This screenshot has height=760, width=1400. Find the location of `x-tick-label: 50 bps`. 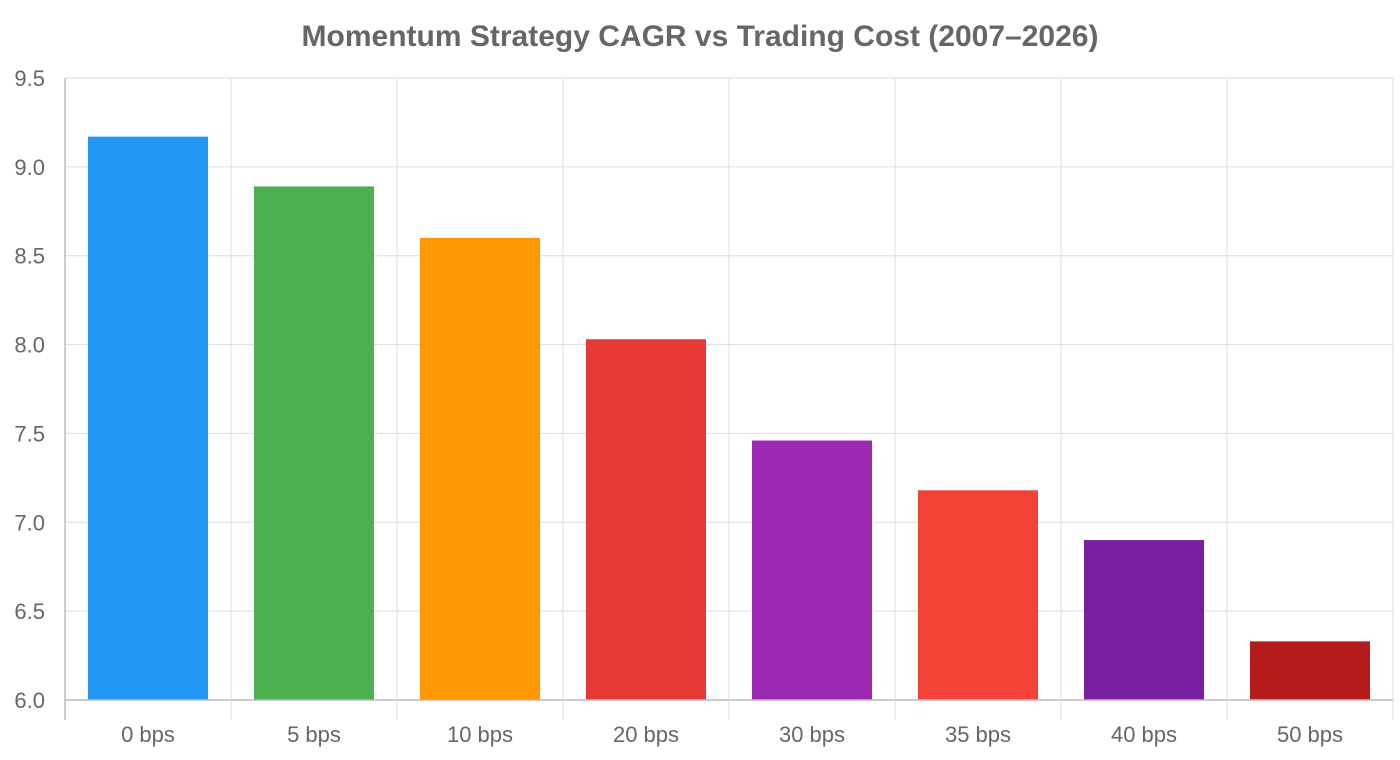

x-tick-label: 50 bps is located at coordinates (1310, 734).